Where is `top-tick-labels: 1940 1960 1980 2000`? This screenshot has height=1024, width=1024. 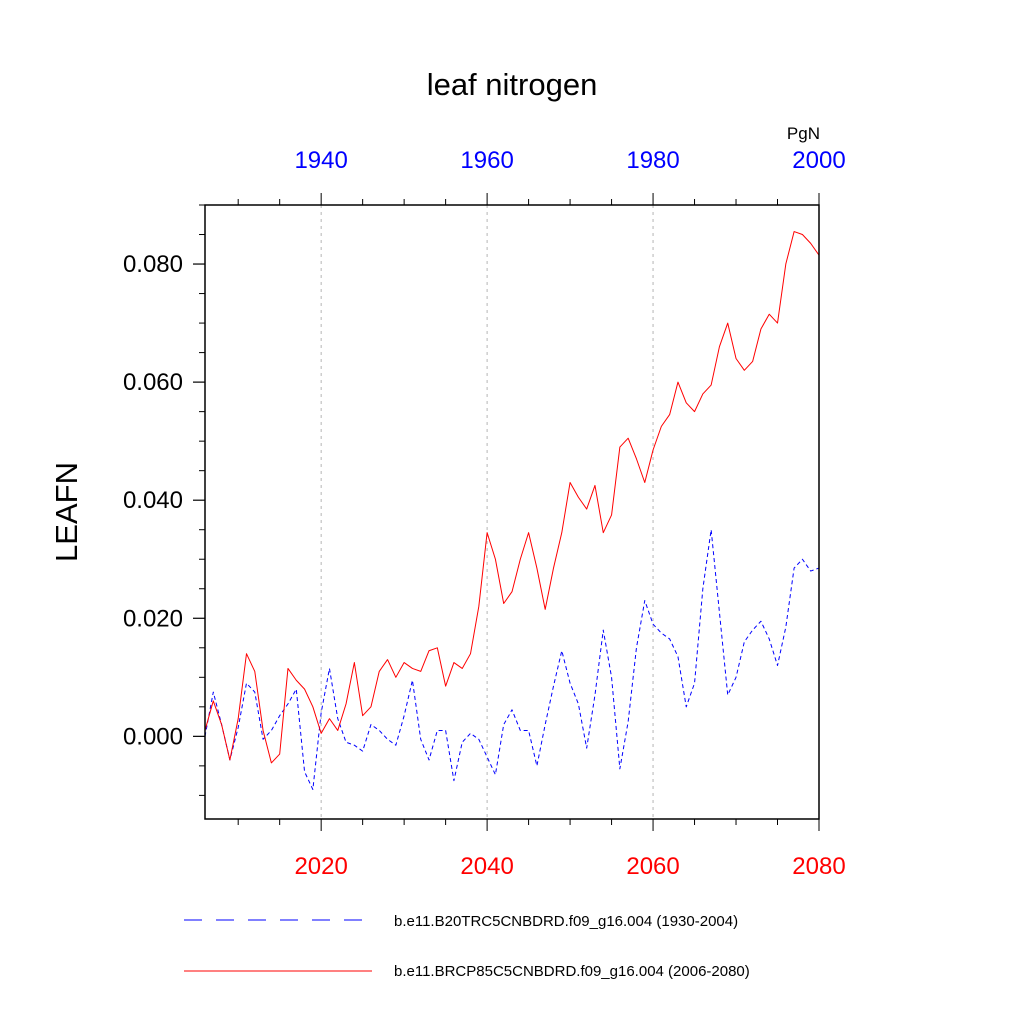 top-tick-labels: 1940 1960 1980 2000 is located at coordinates (569, 160).